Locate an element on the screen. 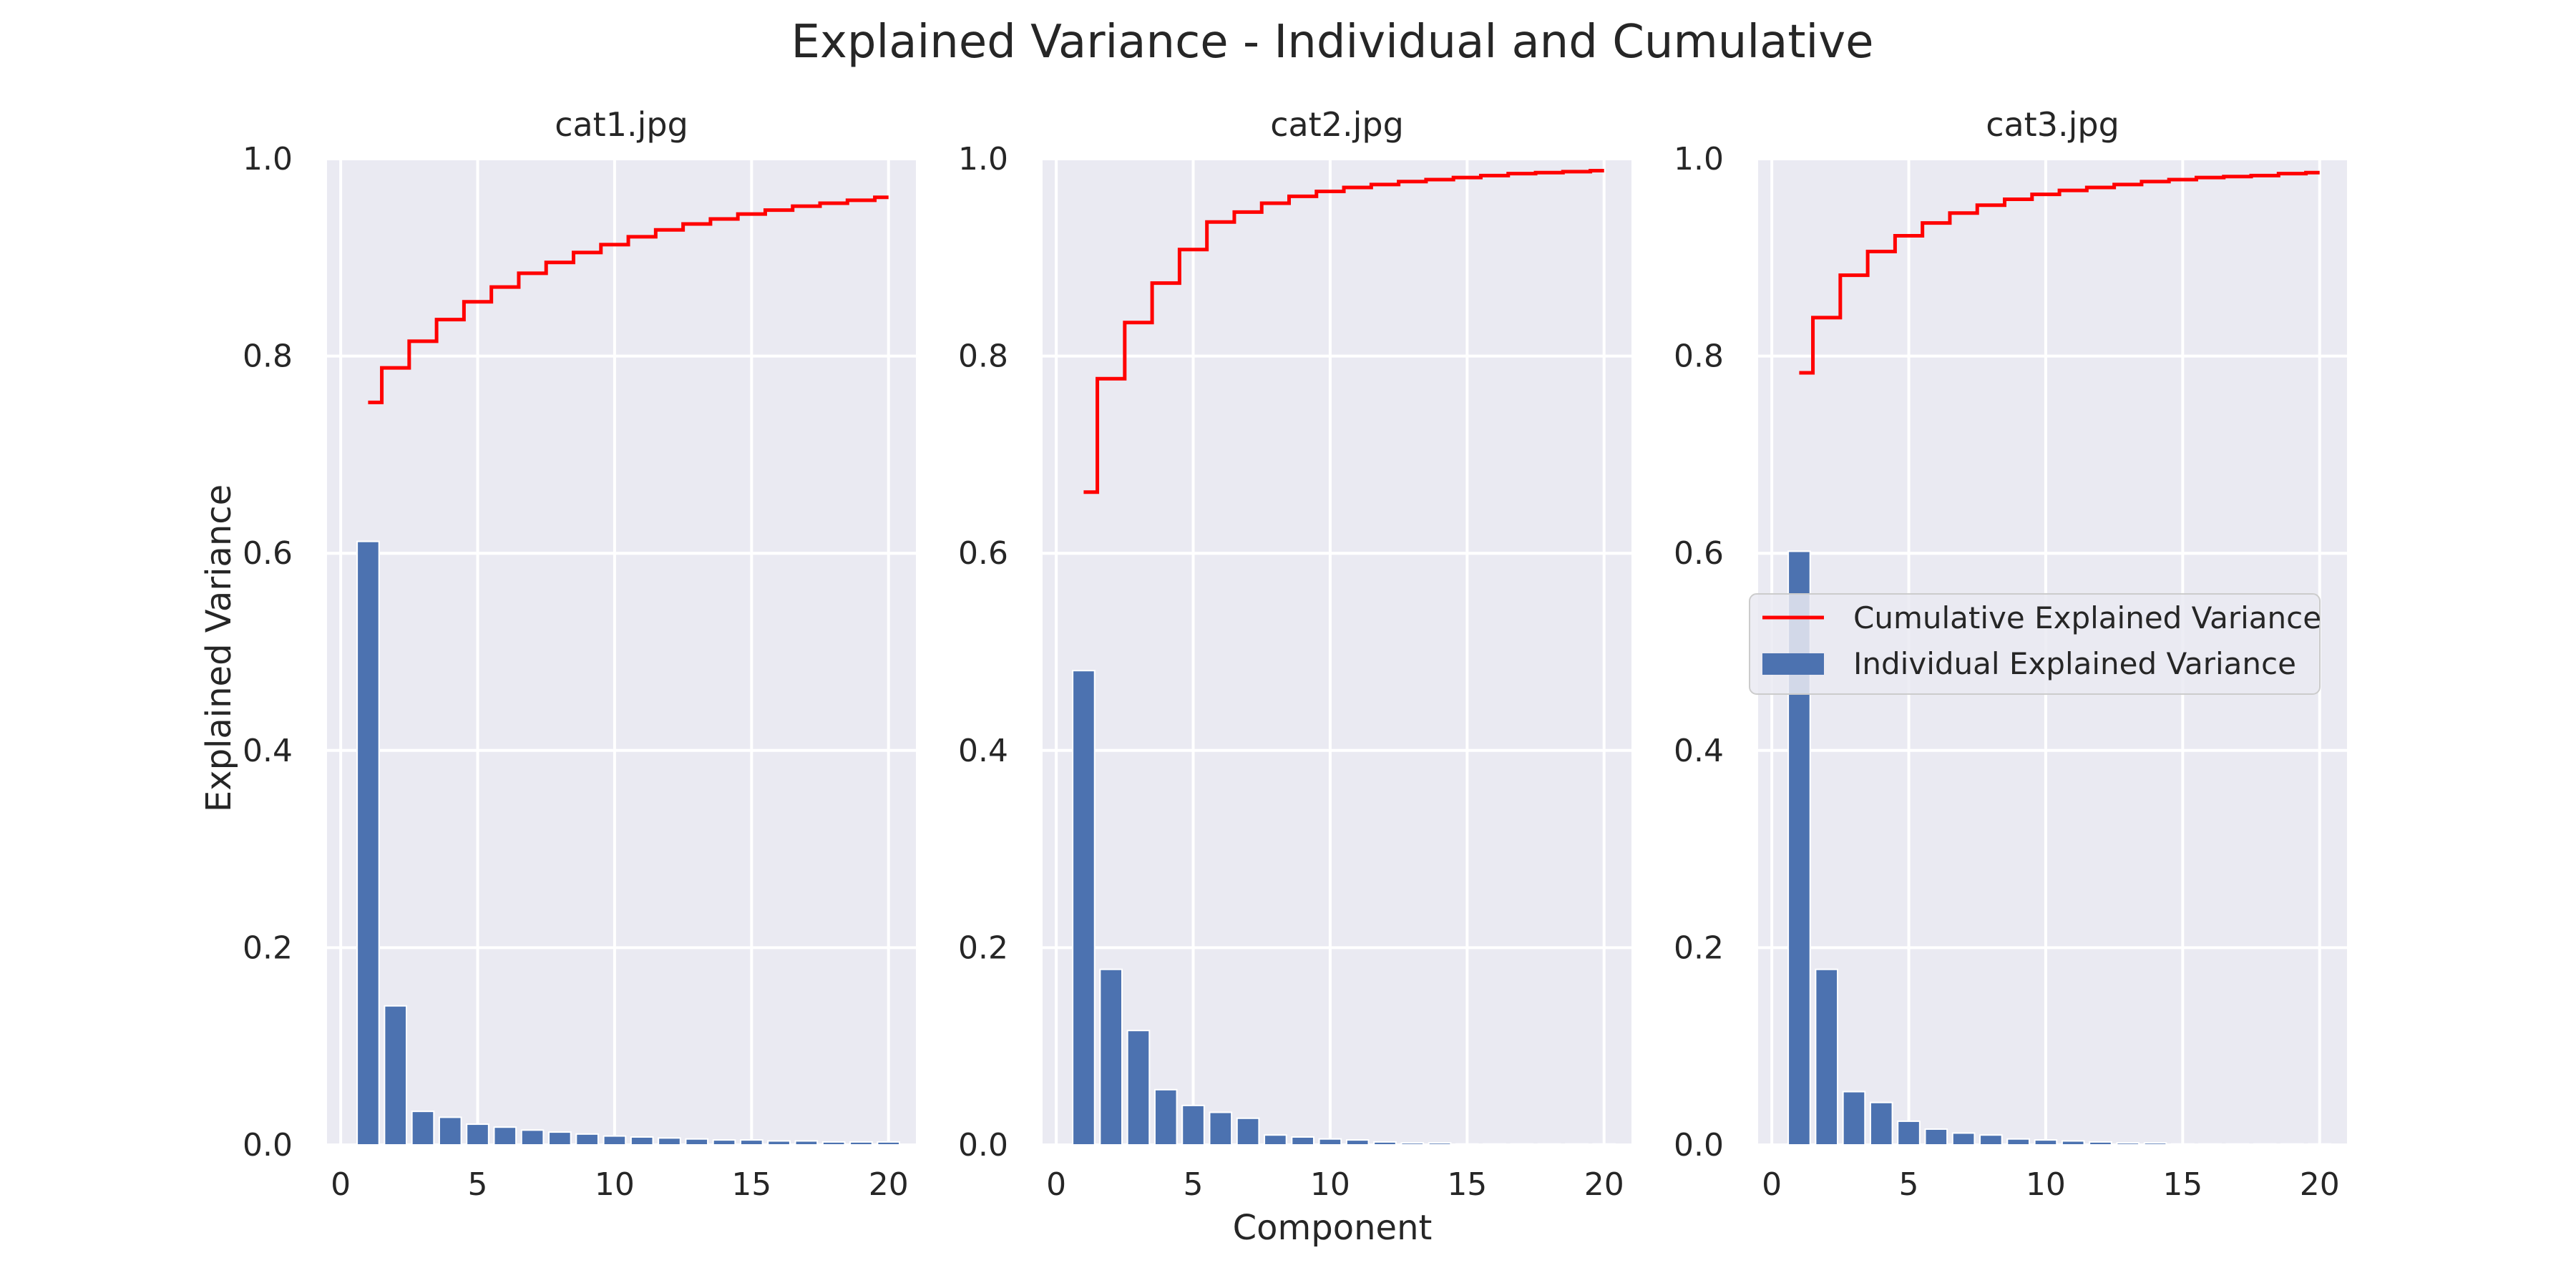 The height and width of the screenshot is (1288, 2576). x-axis-label: Component is located at coordinates (1333, 1228).